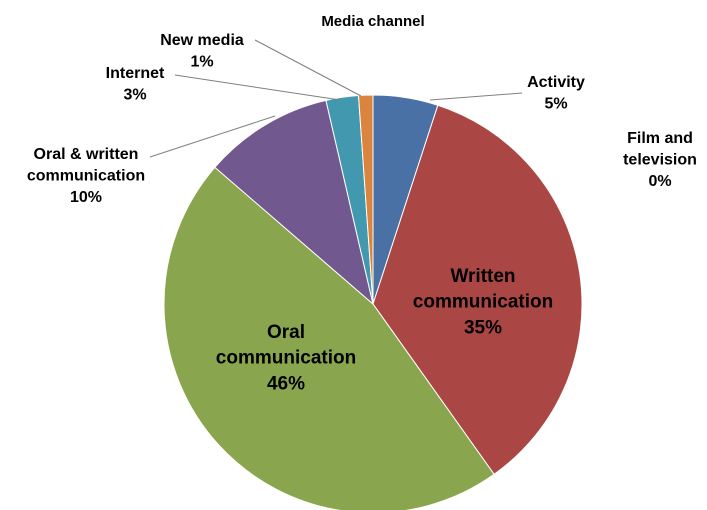 Image resolution: width=707 pixels, height=510 pixels. I want to click on label-new-media: New media 1%, so click(202, 51).